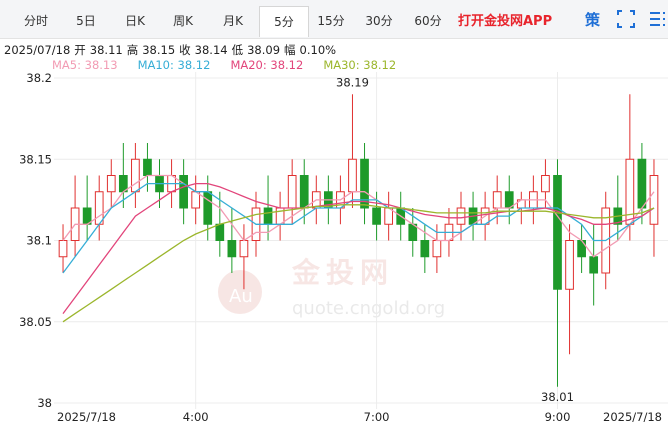  What do you see at coordinates (44, 403) in the screenshot?
I see `y-tick-label: 38` at bounding box center [44, 403].